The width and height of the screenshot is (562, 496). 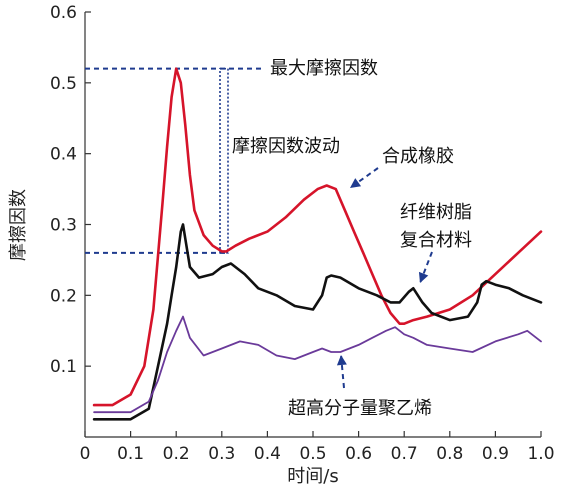 What do you see at coordinates (495, 454) in the screenshot?
I see `x-tick-label: 0.9` at bounding box center [495, 454].